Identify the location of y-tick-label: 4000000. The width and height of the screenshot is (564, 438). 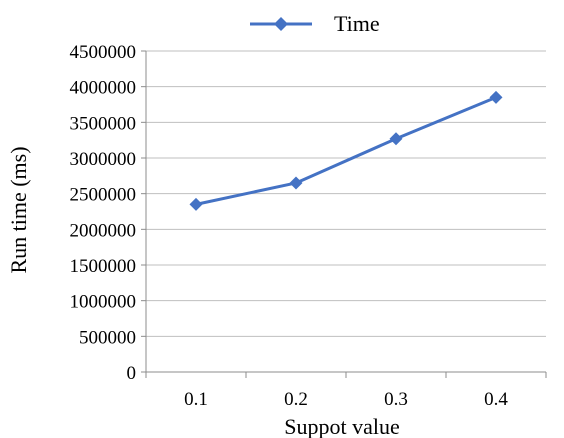
(103, 88).